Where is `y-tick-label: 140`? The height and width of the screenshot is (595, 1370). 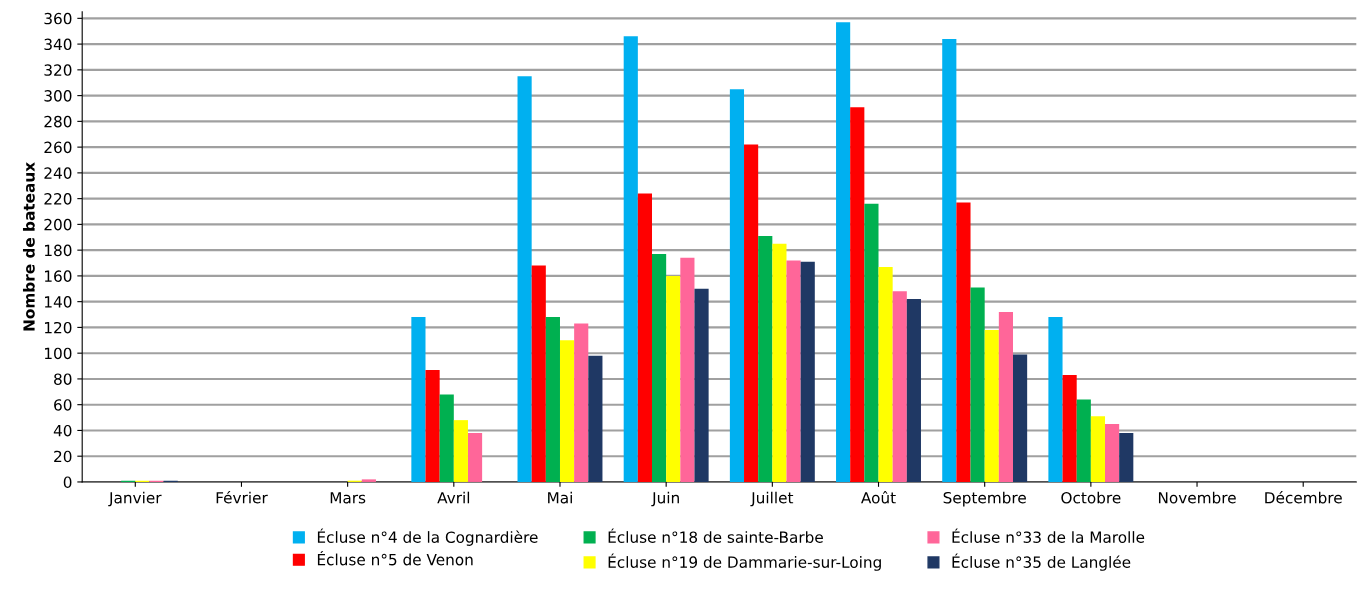 y-tick-label: 140 is located at coordinates (58, 302).